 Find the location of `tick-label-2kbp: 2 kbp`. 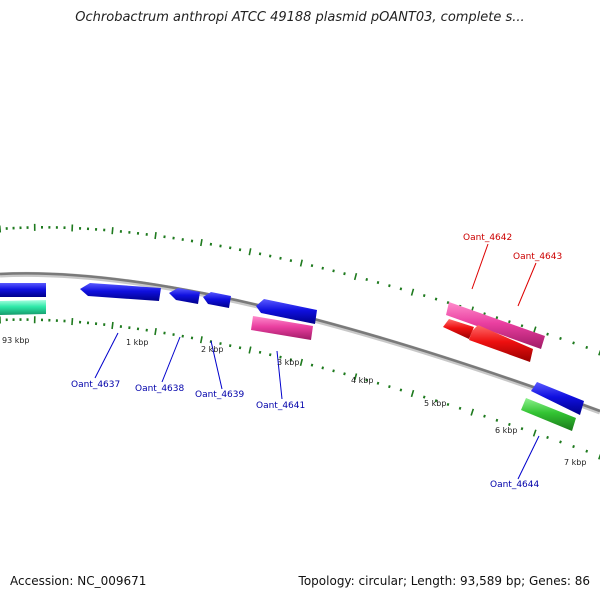

tick-label-2kbp: 2 kbp is located at coordinates (212, 349).